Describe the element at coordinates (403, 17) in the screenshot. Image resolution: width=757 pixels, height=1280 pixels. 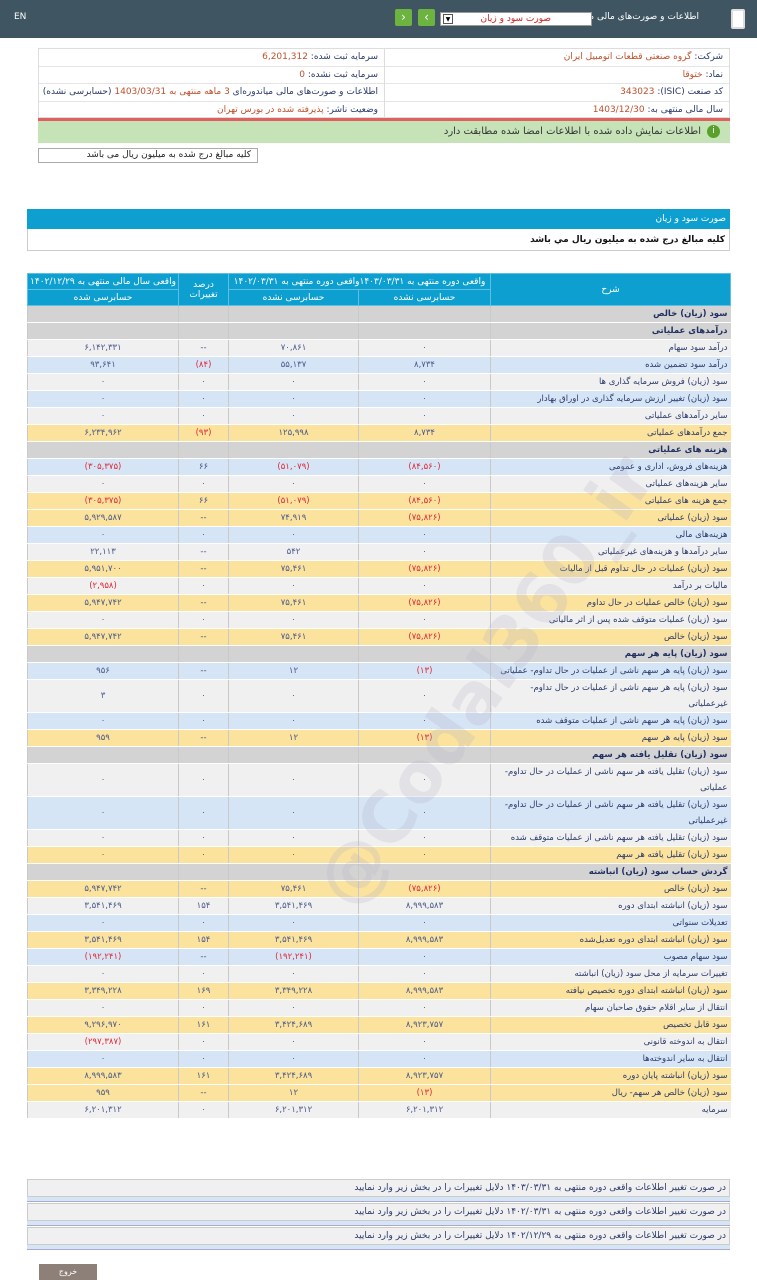
I see `prev-button: ‹` at that location.